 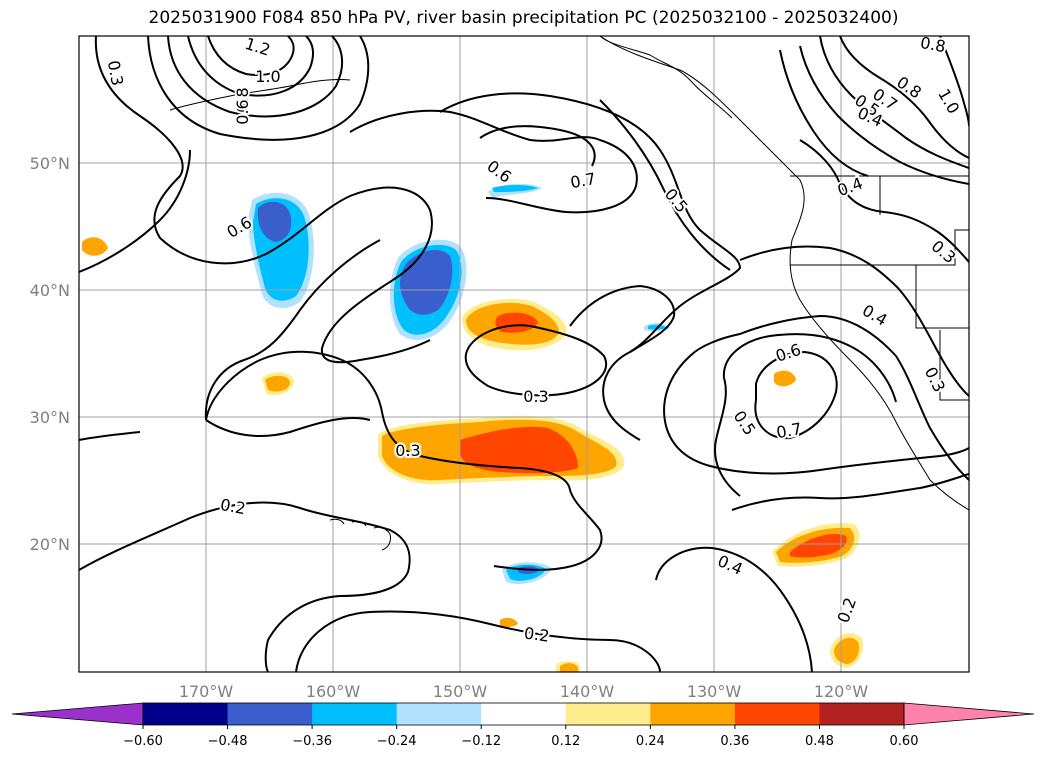 I want to click on colorbar-tick-label: 0.12, so click(x=565, y=741).